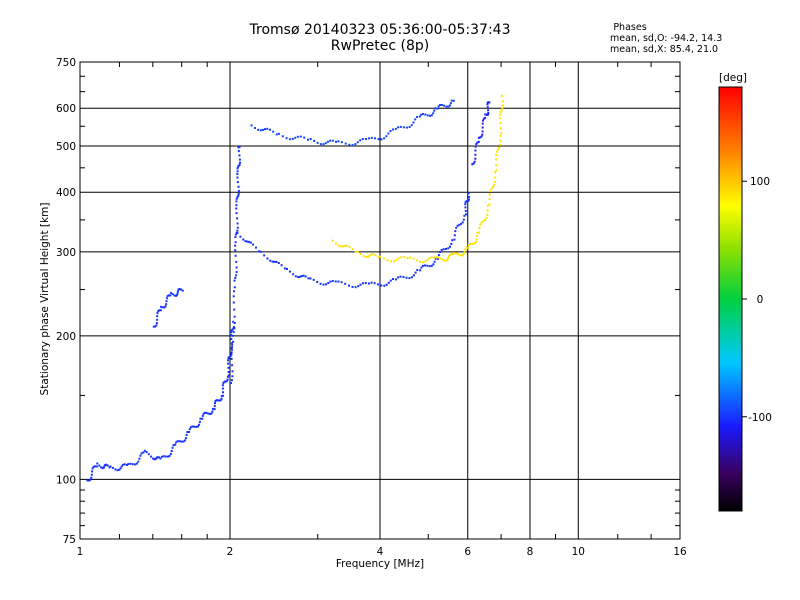  What do you see at coordinates (680, 552) in the screenshot?
I see `x-tick-label: 16` at bounding box center [680, 552].